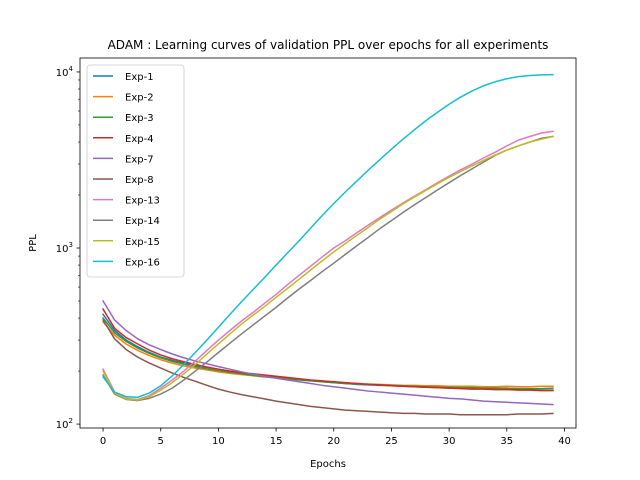 The width and height of the screenshot is (640, 480). I want to click on x-tick-label: 30, so click(449, 441).